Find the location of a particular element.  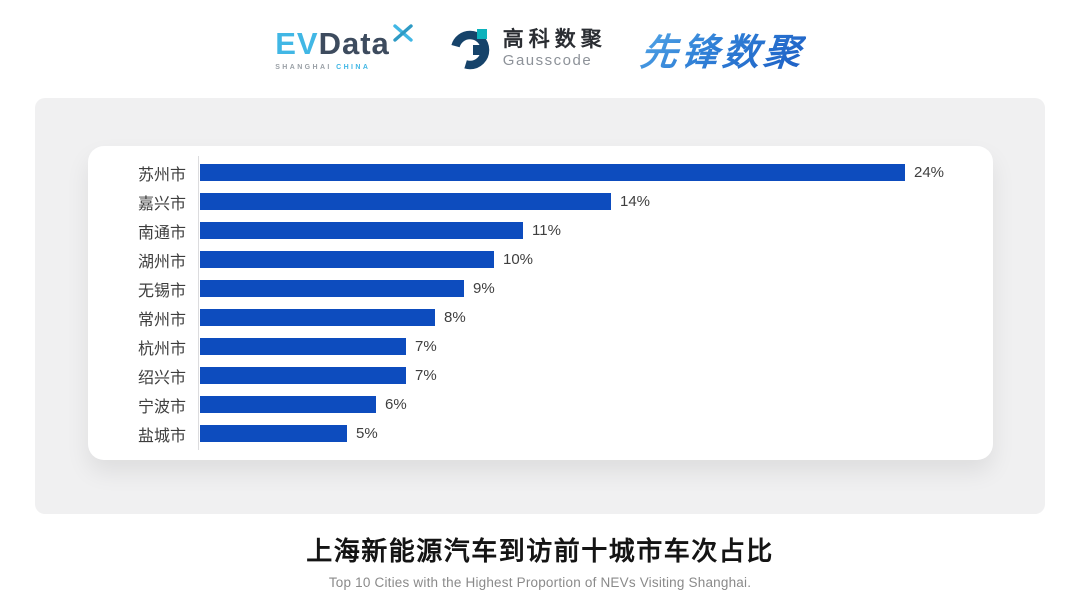

category-label: 湖州市 is located at coordinates (162, 262).